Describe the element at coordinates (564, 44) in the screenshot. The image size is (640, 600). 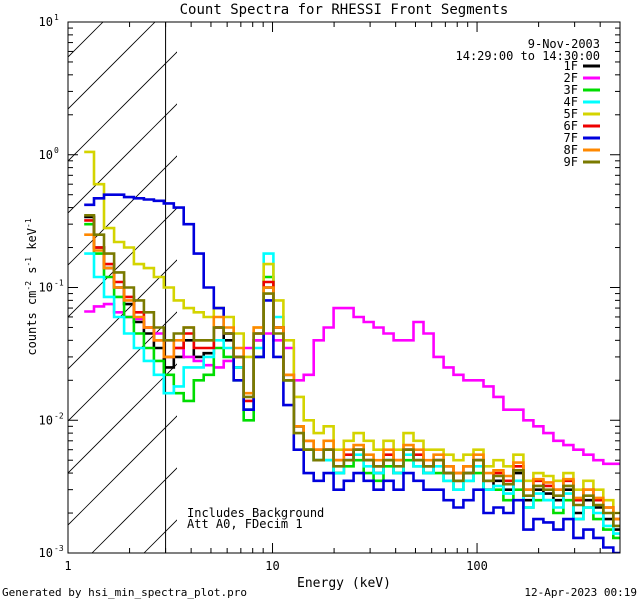
I see `date-label: 9-Nov-2003` at that location.